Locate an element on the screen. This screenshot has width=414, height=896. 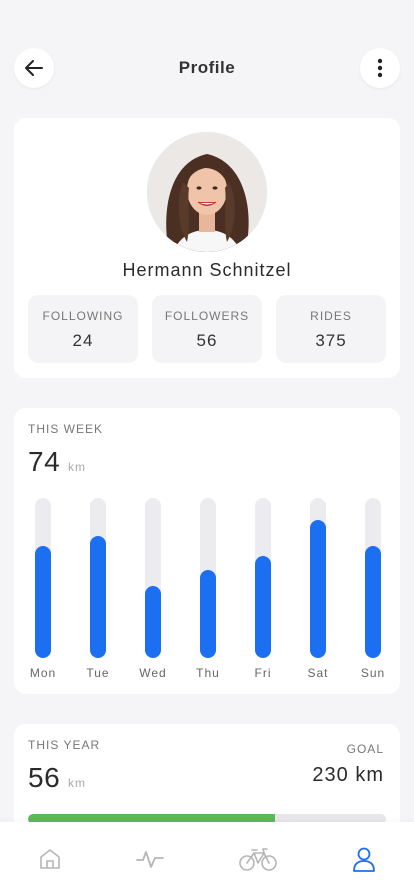
bar-track-sat is located at coordinates (318, 578).